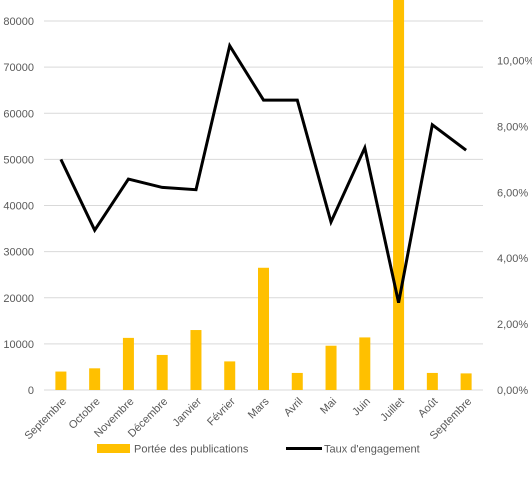  What do you see at coordinates (259, 408) in the screenshot?
I see `x-tick-label: Mars` at bounding box center [259, 408].